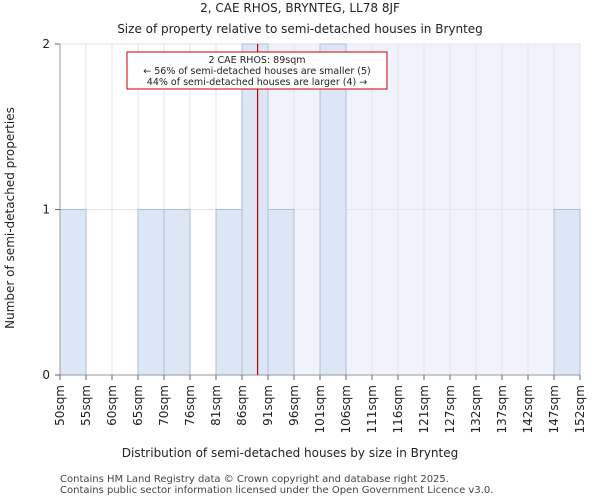  I want to click on x-tick-label: 111sqm, so click(372, 409).